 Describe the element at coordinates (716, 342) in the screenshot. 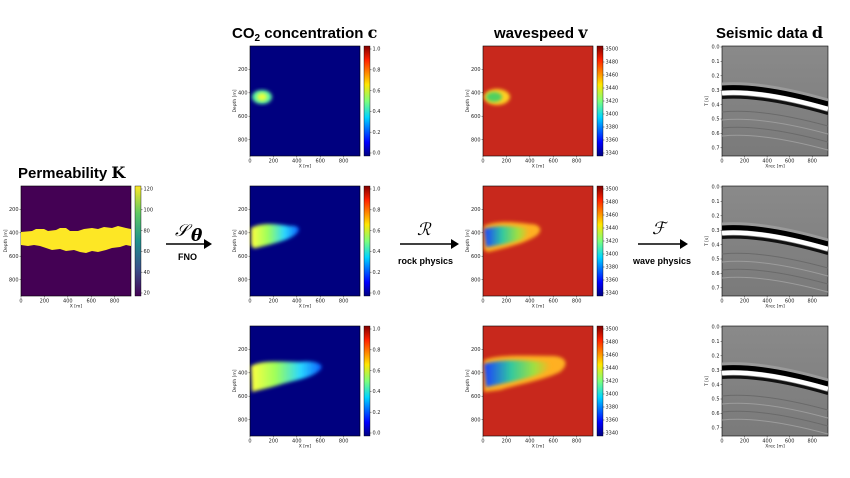

I see `y-tick-label: 0.1` at that location.